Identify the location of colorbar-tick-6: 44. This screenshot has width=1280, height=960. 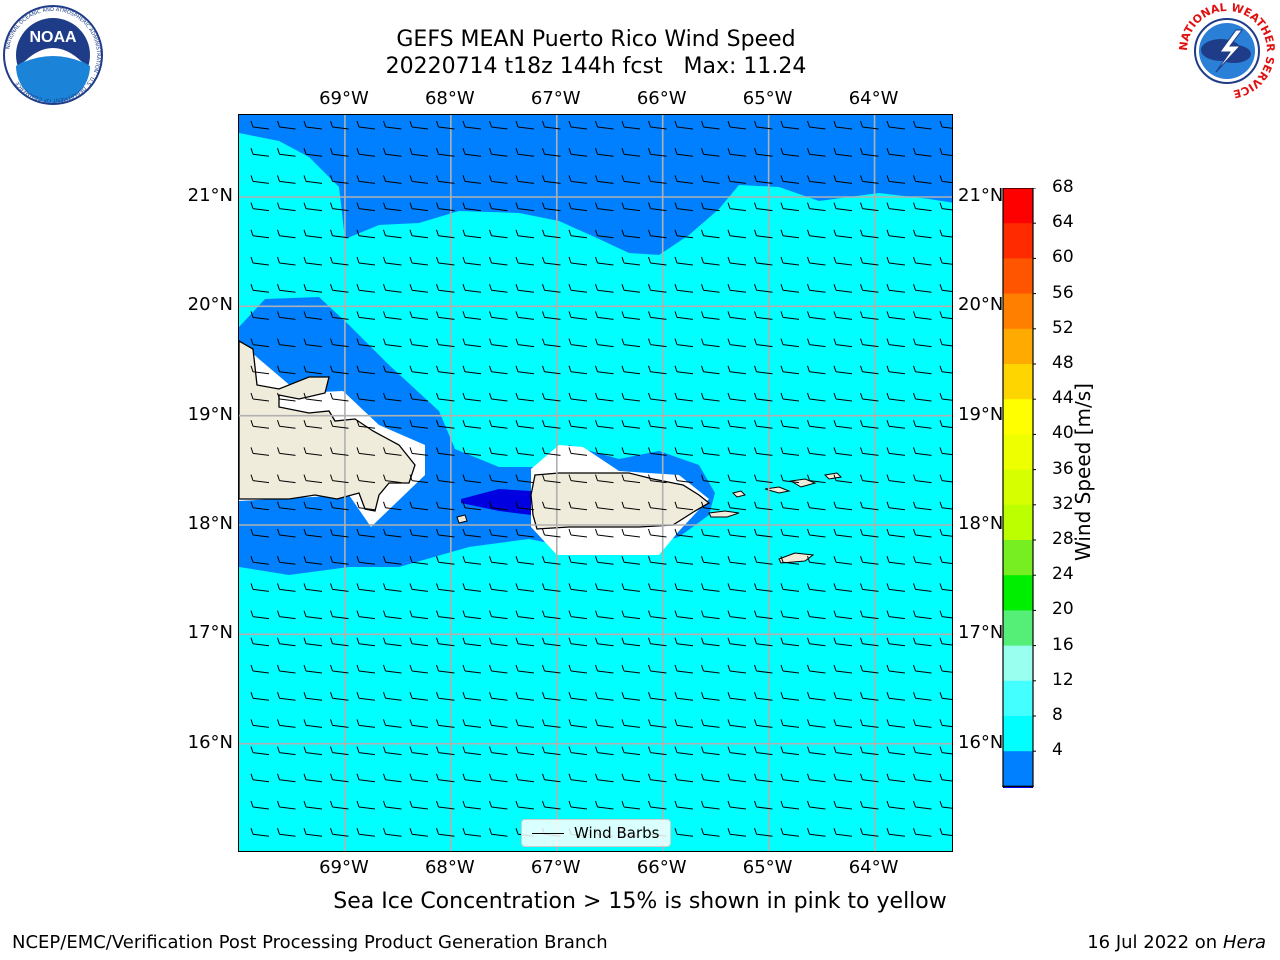
(1063, 398).